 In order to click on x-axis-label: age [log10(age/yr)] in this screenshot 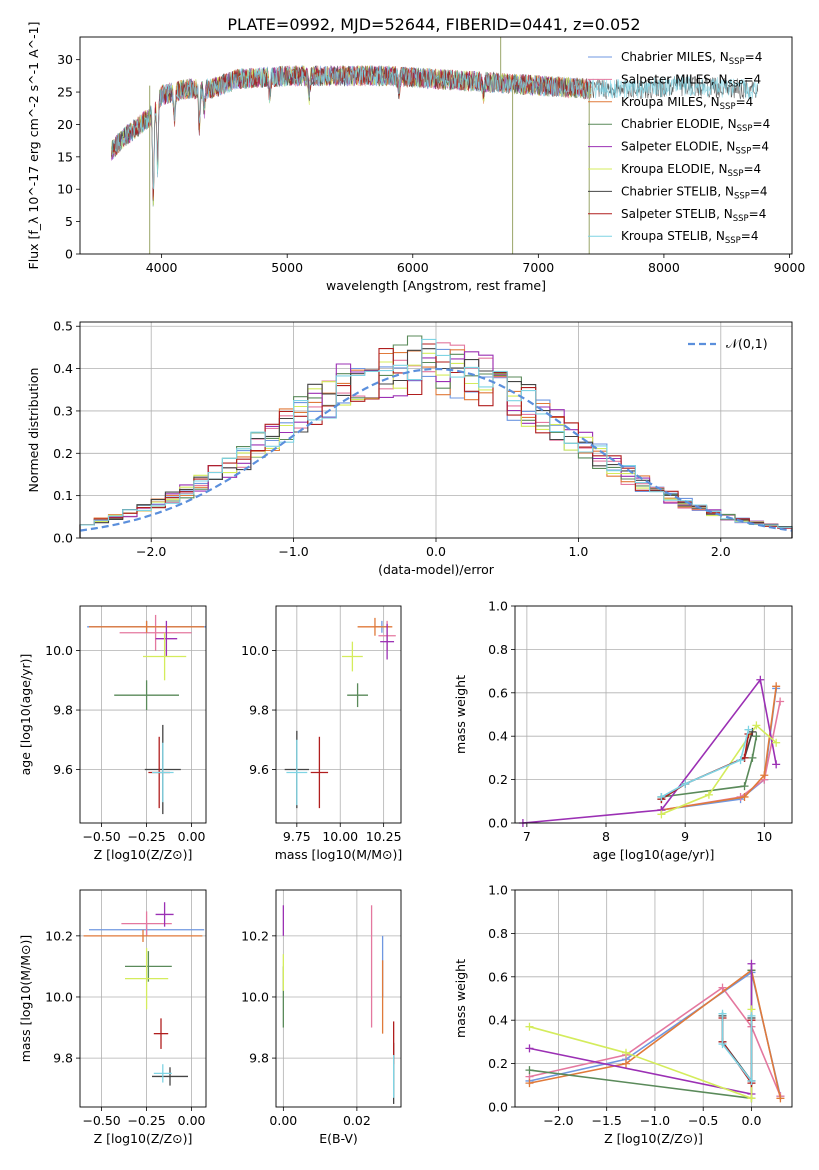, I will do `click(654, 854)`.